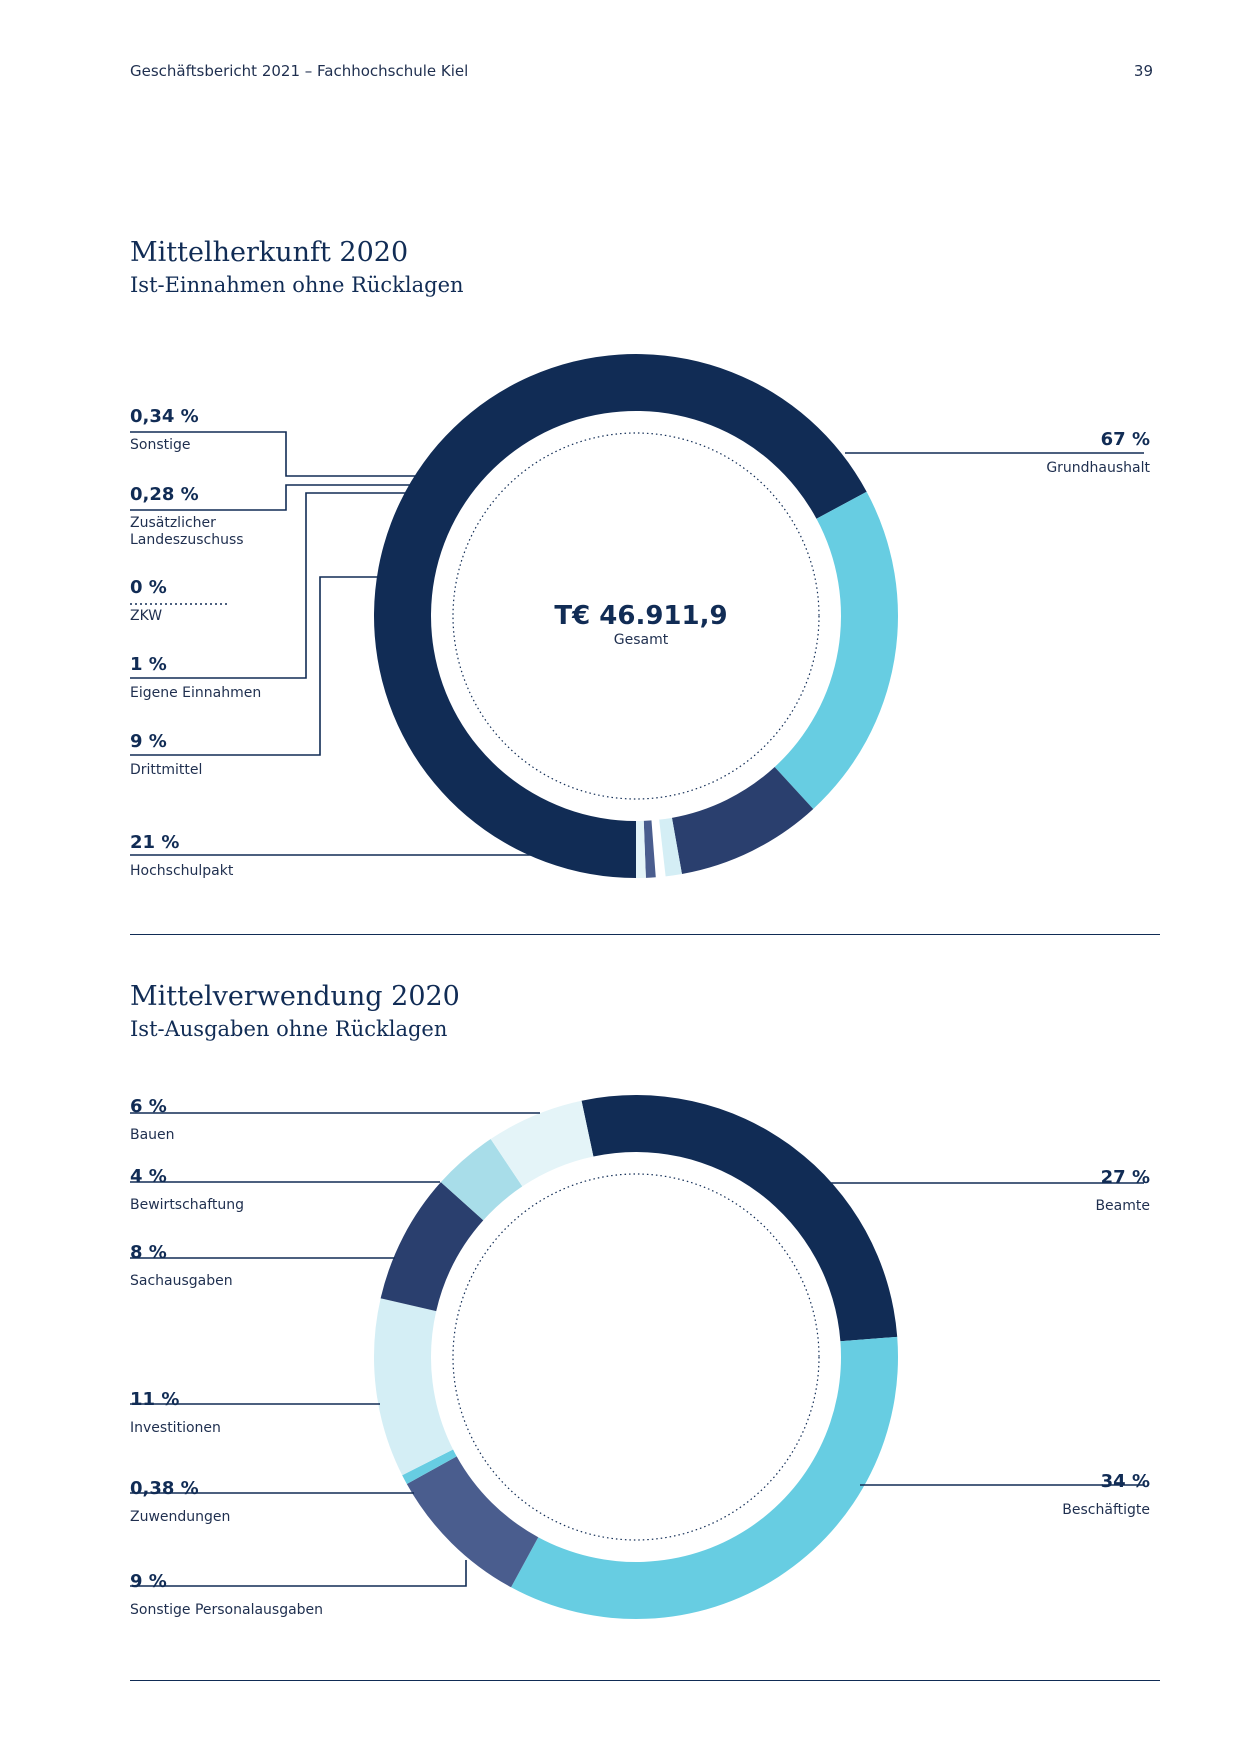  Describe the element at coordinates (148, 1252) in the screenshot. I see `value-sachausgaben: 8 %` at that location.